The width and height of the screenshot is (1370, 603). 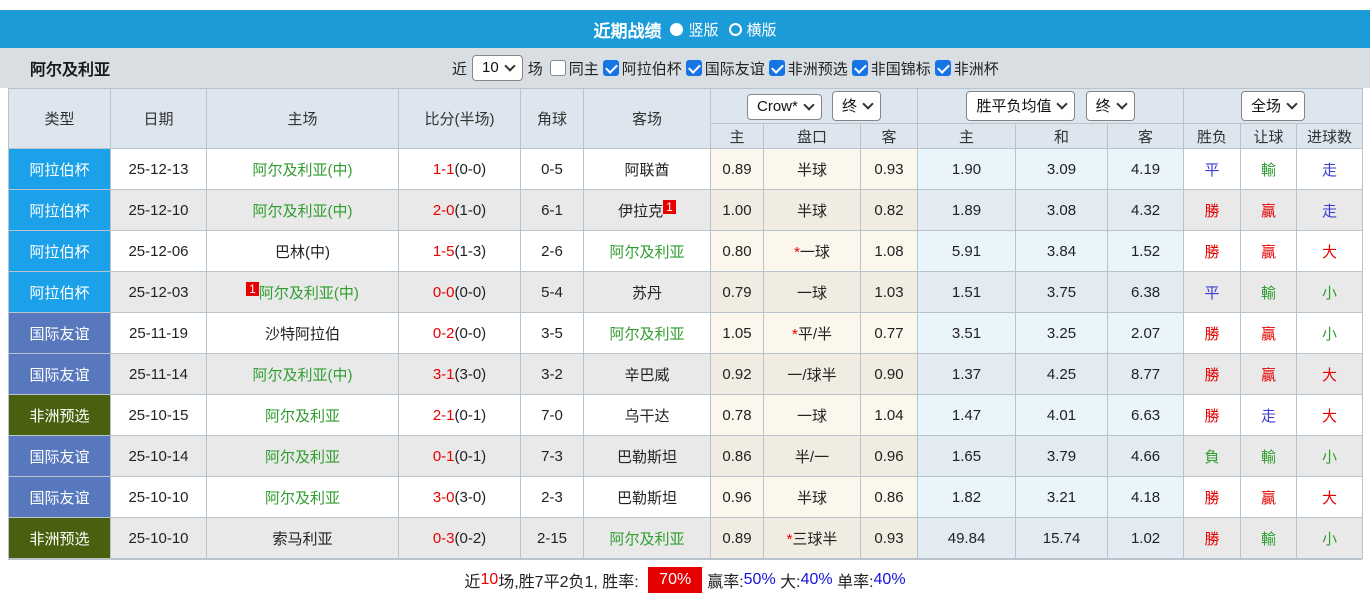 I want to click on league-type-cell: 国际友谊, so click(x=59, y=374).